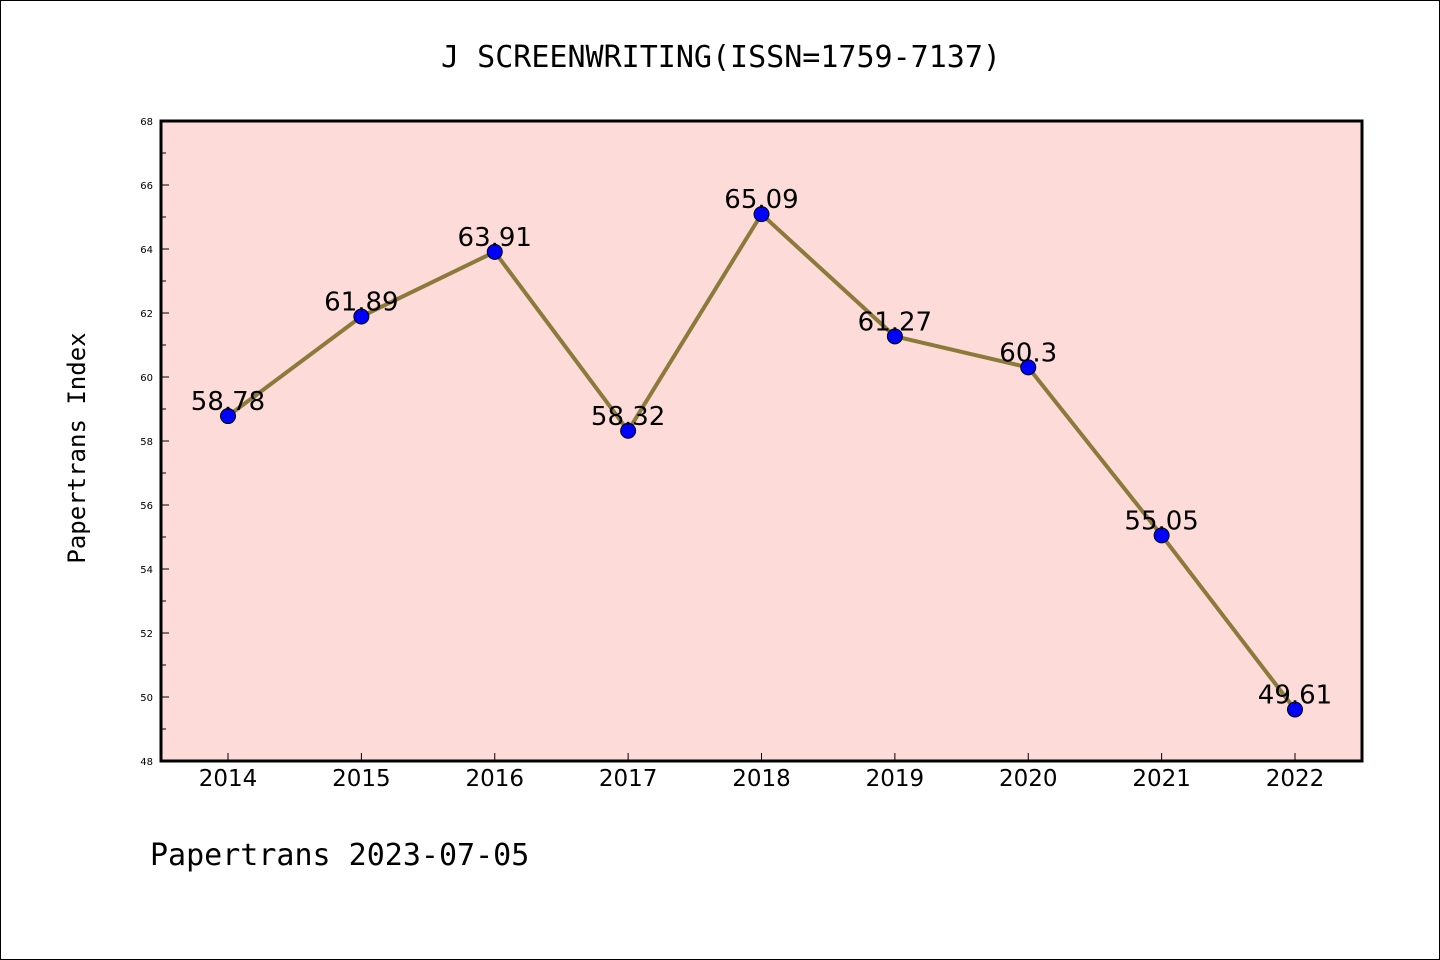 The width and height of the screenshot is (1440, 960). Describe the element at coordinates (361, 779) in the screenshot. I see `x-tick-label: 2015` at that location.